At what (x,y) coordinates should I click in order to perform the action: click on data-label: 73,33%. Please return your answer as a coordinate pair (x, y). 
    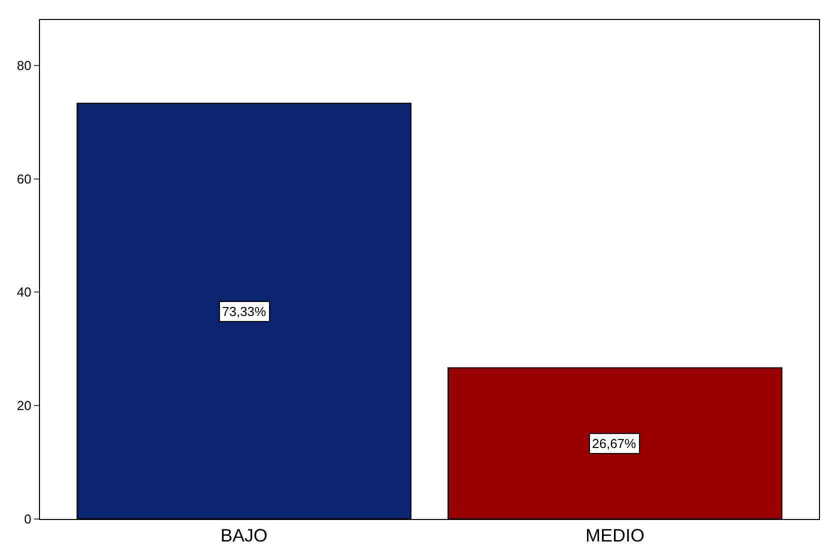
    Looking at the image, I should click on (244, 311).